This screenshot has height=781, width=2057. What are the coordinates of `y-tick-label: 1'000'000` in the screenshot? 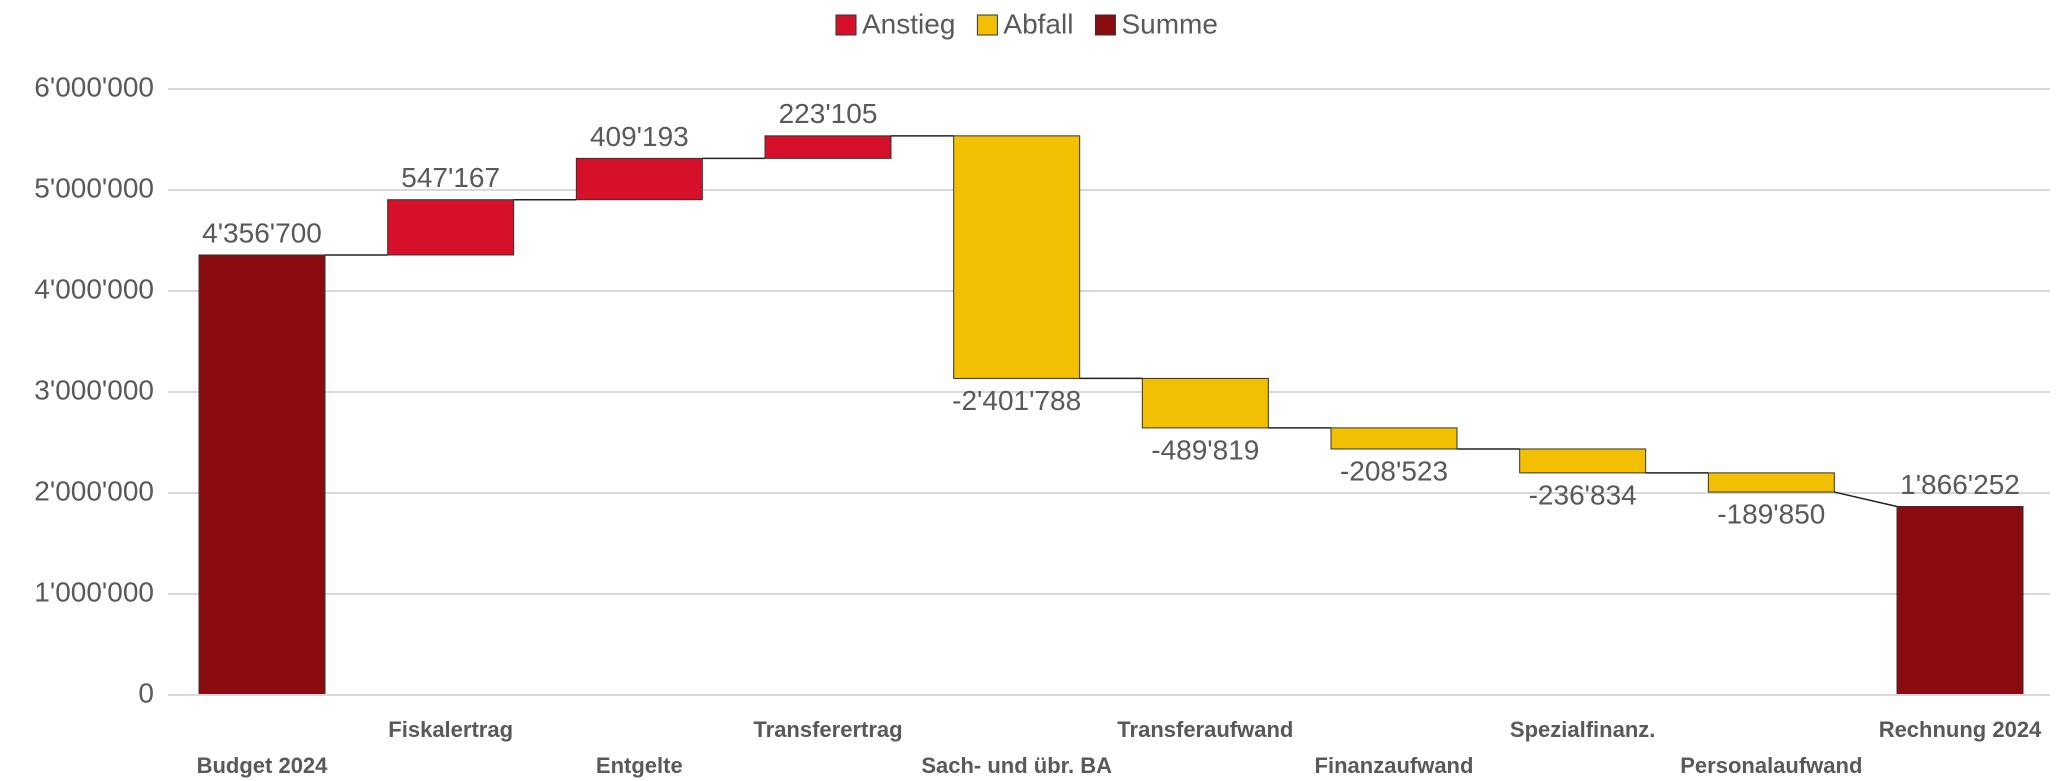 It's located at (94, 591).